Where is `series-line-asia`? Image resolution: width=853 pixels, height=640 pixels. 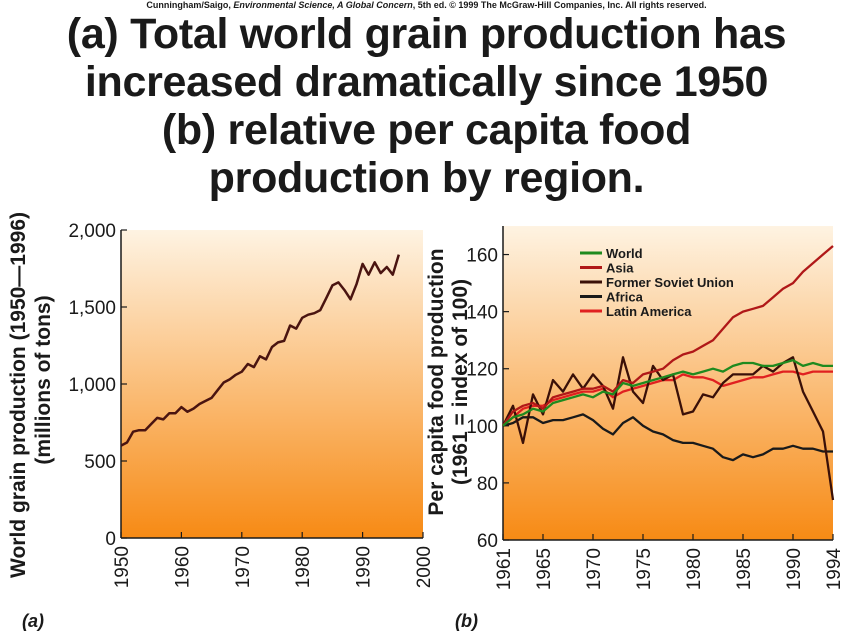
series-line-asia is located at coordinates (668, 336).